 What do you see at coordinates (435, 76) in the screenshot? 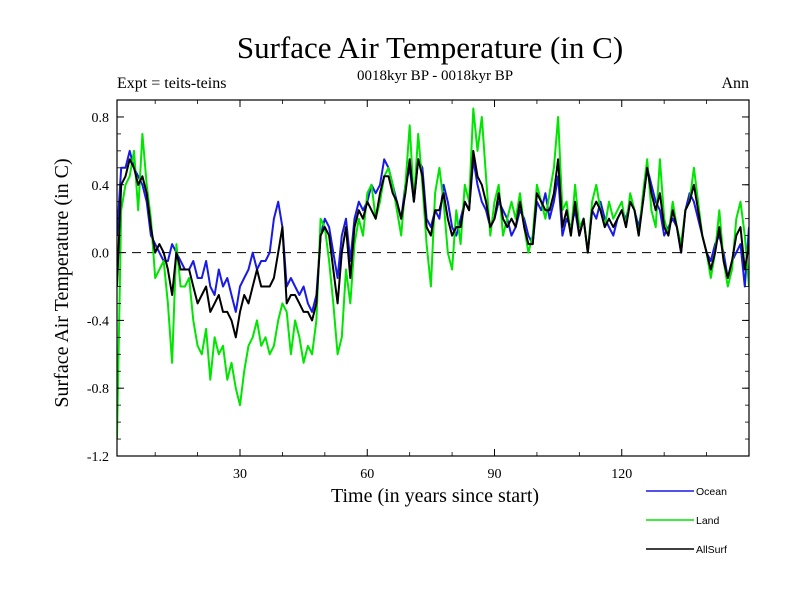
I see `chart-subtitle: 0018kyr BP - 0018kyr BP` at bounding box center [435, 76].